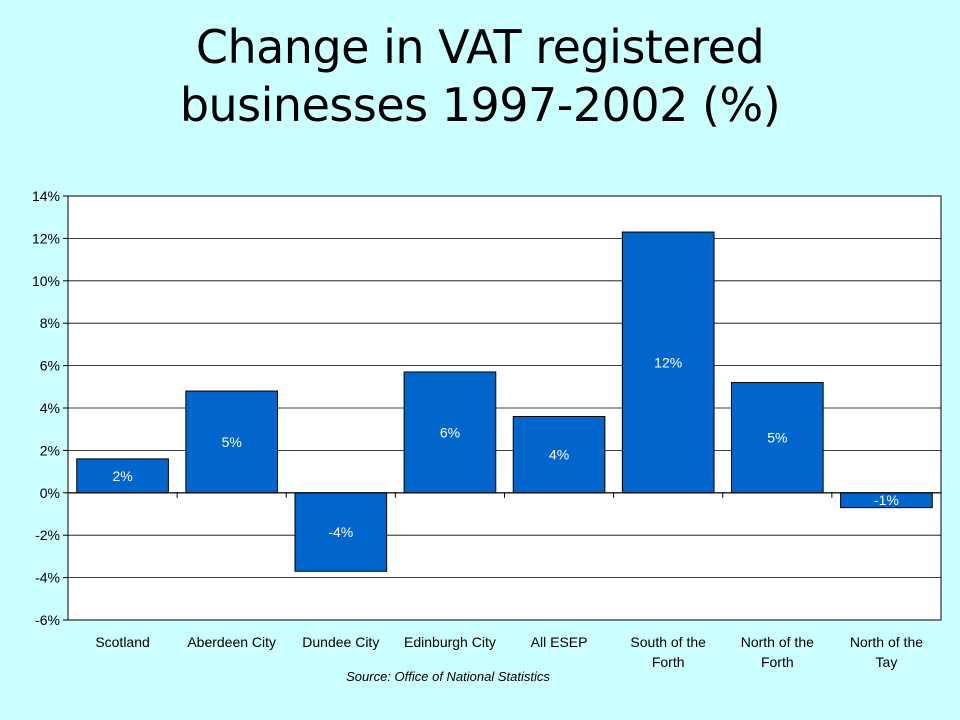 The height and width of the screenshot is (720, 960). Describe the element at coordinates (50, 408) in the screenshot. I see `y-tick-label: 4%` at that location.